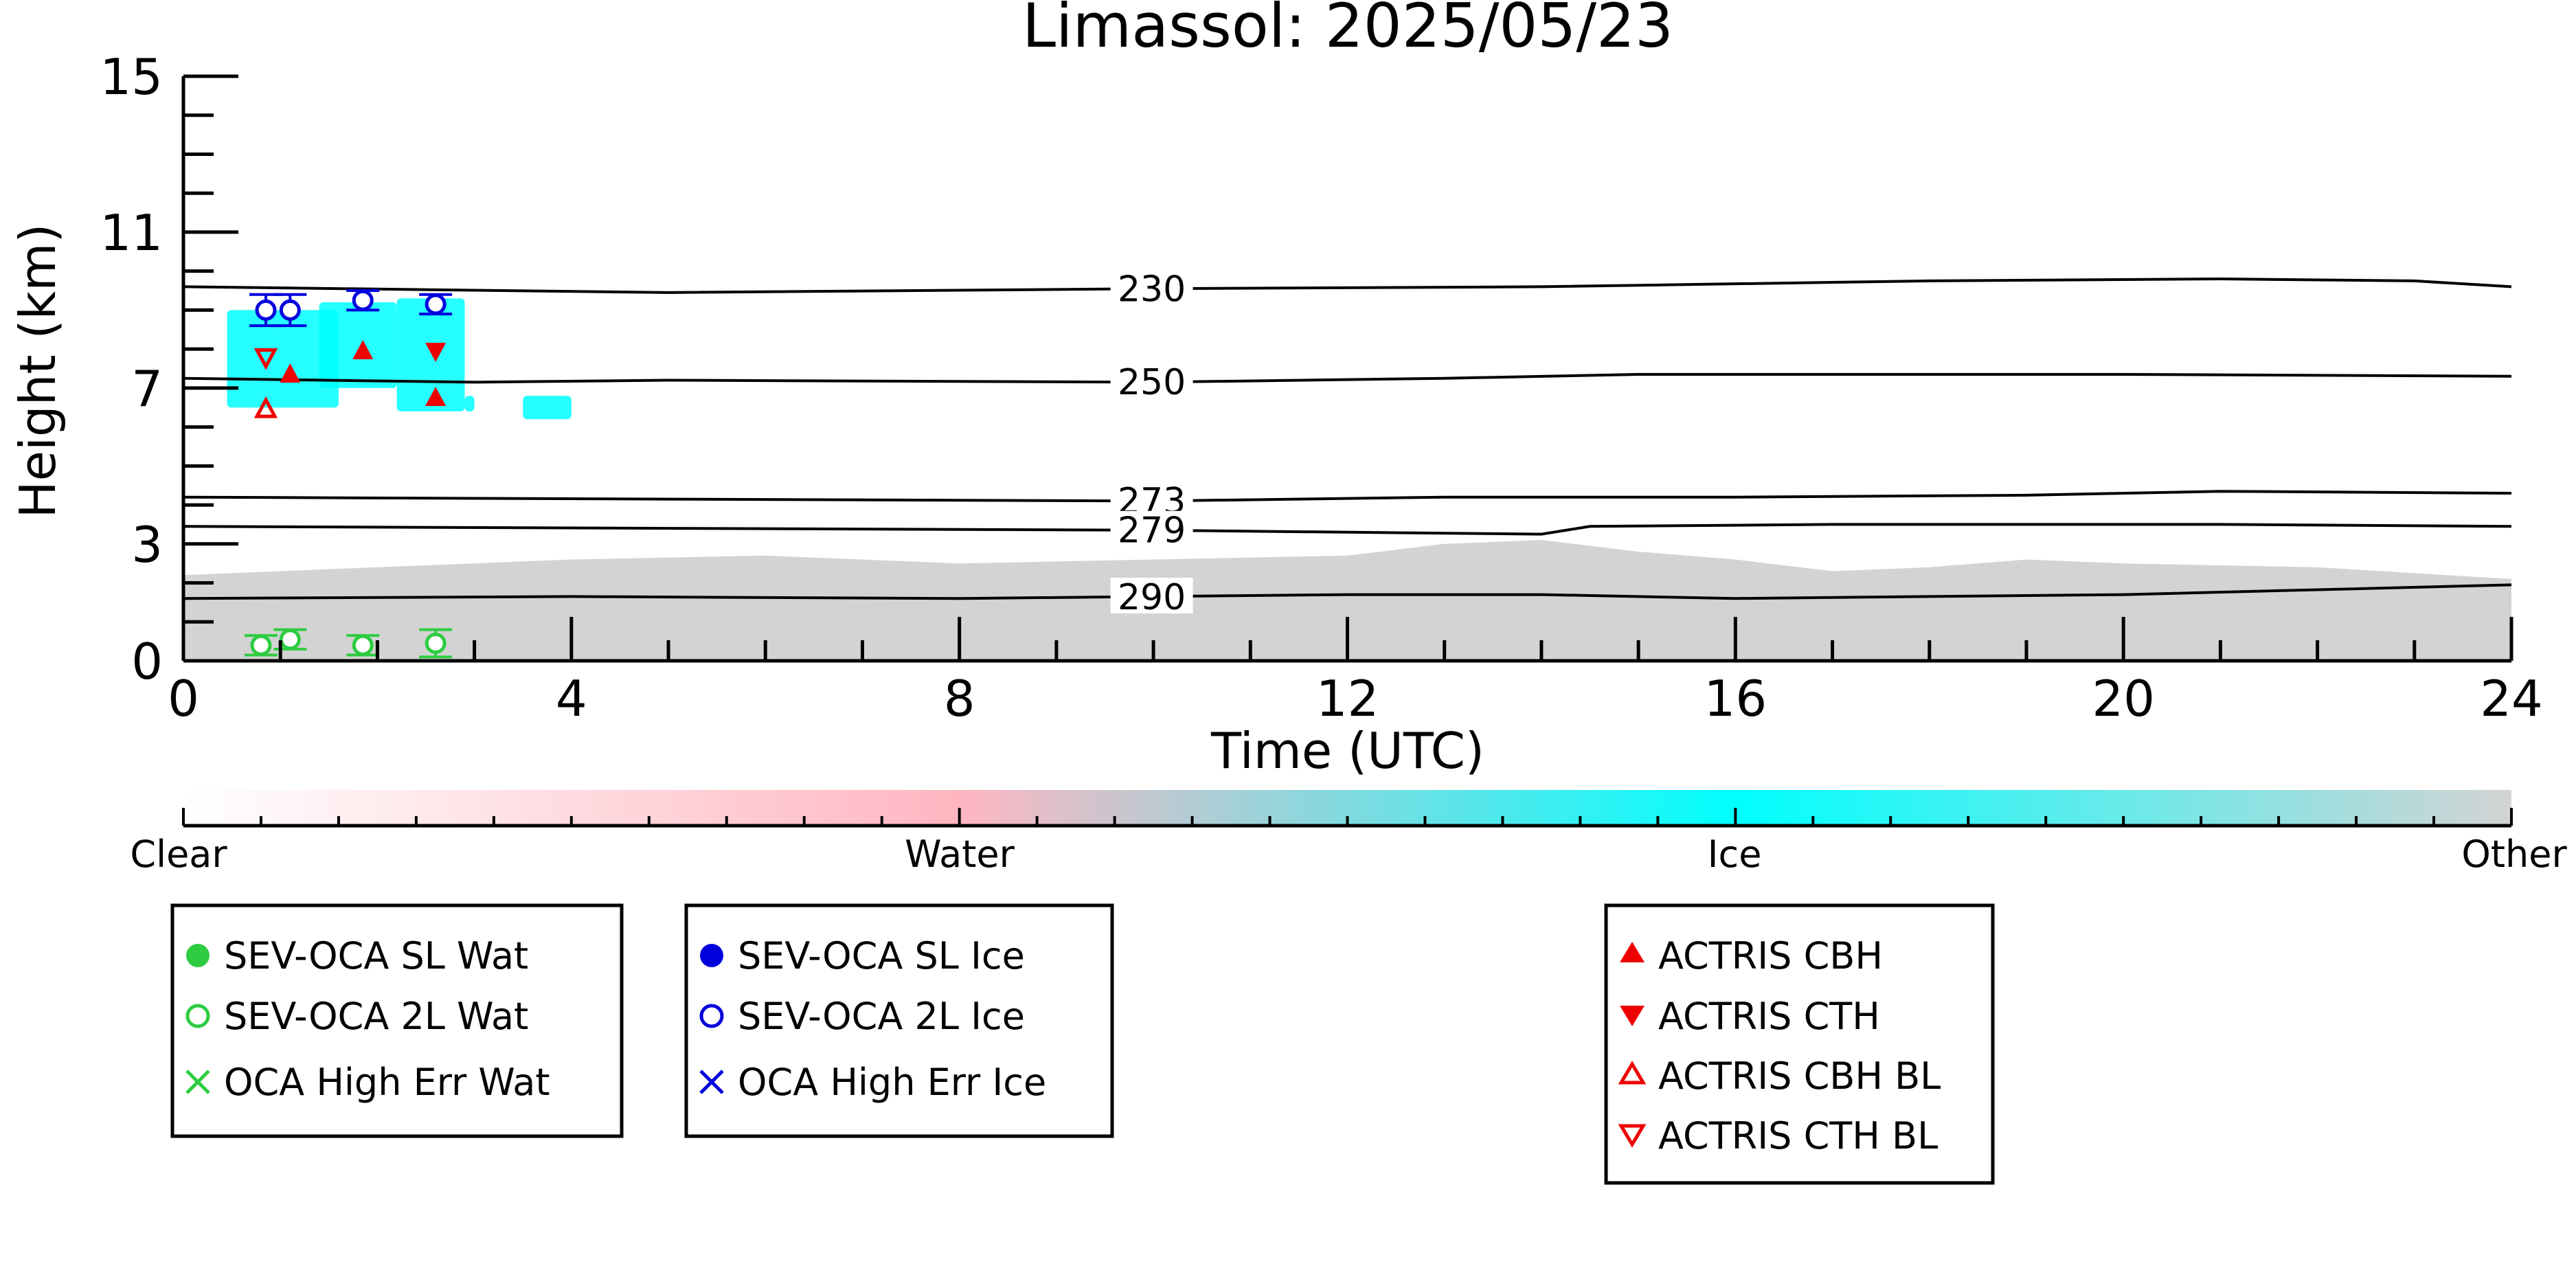  Describe the element at coordinates (1348, 833) in the screenshot. I see `classification-colorbar: Clear Water Ice Other` at that location.